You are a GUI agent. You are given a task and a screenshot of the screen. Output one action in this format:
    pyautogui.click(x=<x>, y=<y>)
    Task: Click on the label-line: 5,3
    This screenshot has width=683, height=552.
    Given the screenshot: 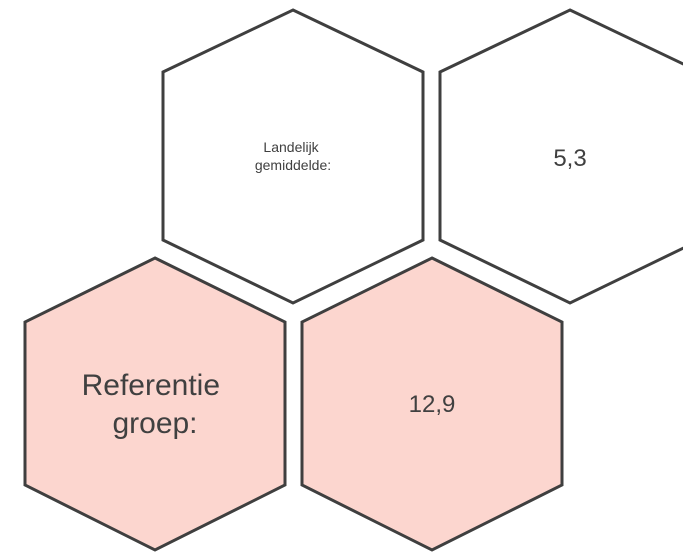 What is the action you would take?
    pyautogui.click(x=569, y=158)
    